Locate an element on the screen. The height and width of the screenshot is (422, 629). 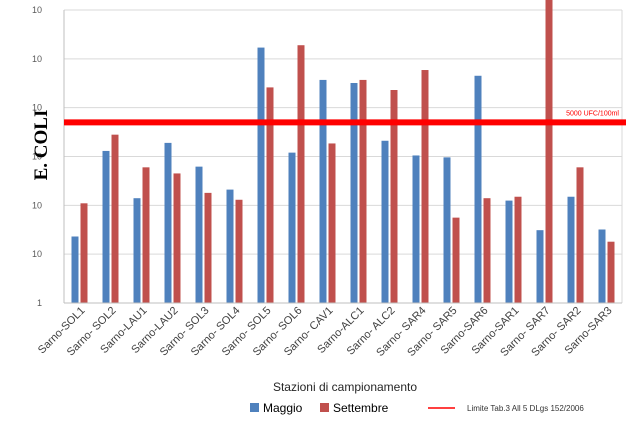
bar-settembre-sarno-sol3 is located at coordinates (208, 247).